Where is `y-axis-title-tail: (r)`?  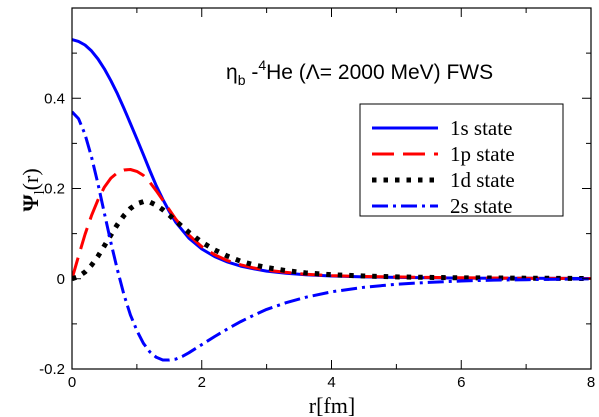 y-axis-title-tail: (r) is located at coordinates (30, 179).